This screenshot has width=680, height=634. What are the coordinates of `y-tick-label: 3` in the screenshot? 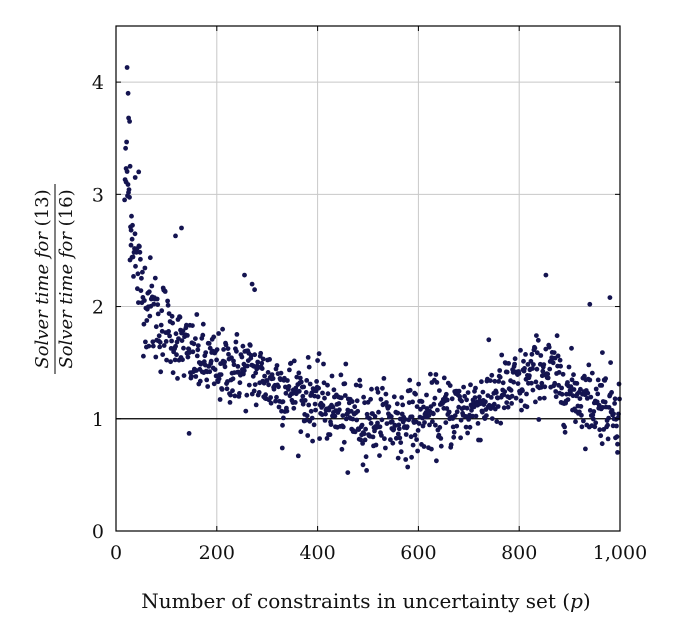 It's located at (98, 195).